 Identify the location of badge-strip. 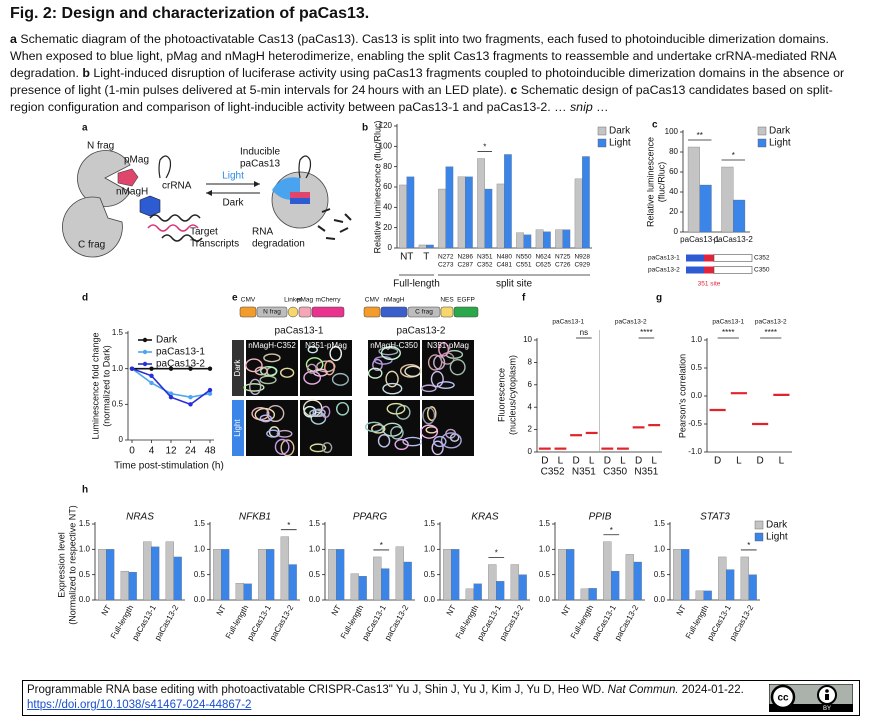
(811, 708).